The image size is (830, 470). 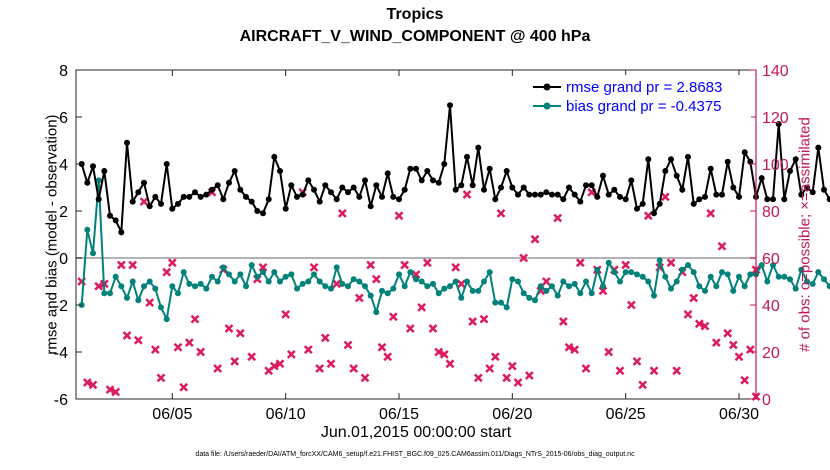 I want to click on y-left-tick-label: 0, so click(x=63, y=259).